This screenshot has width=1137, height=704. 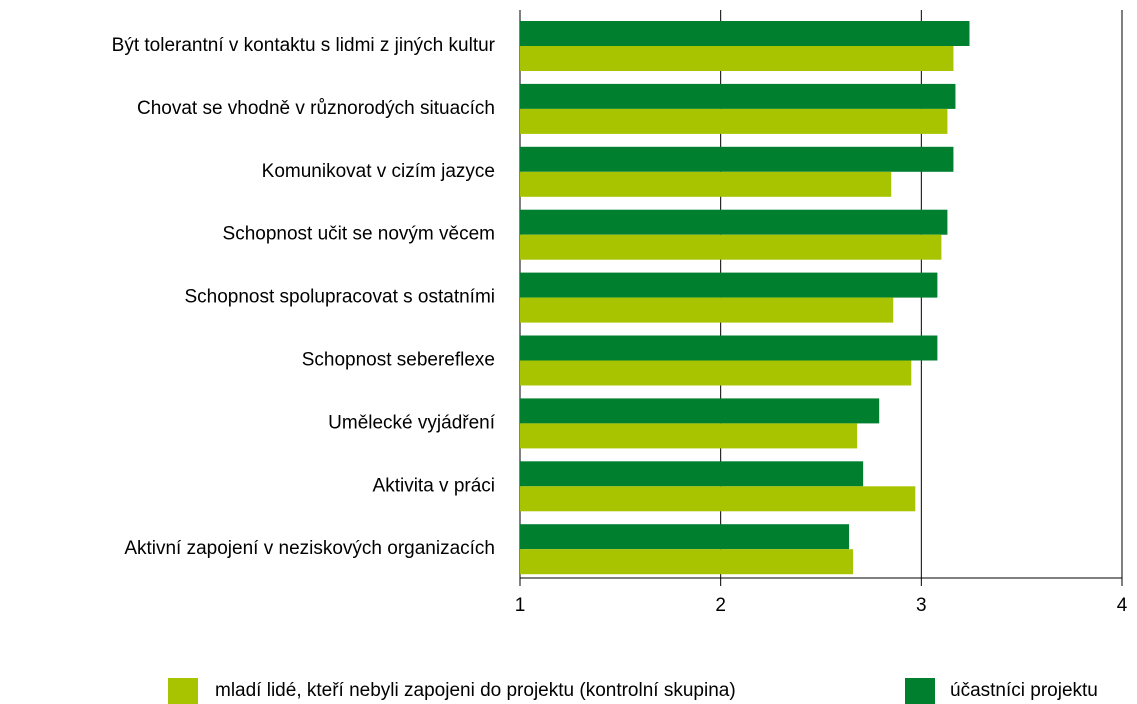 I want to click on legend-label: účastníci projektu, so click(x=1024, y=690).